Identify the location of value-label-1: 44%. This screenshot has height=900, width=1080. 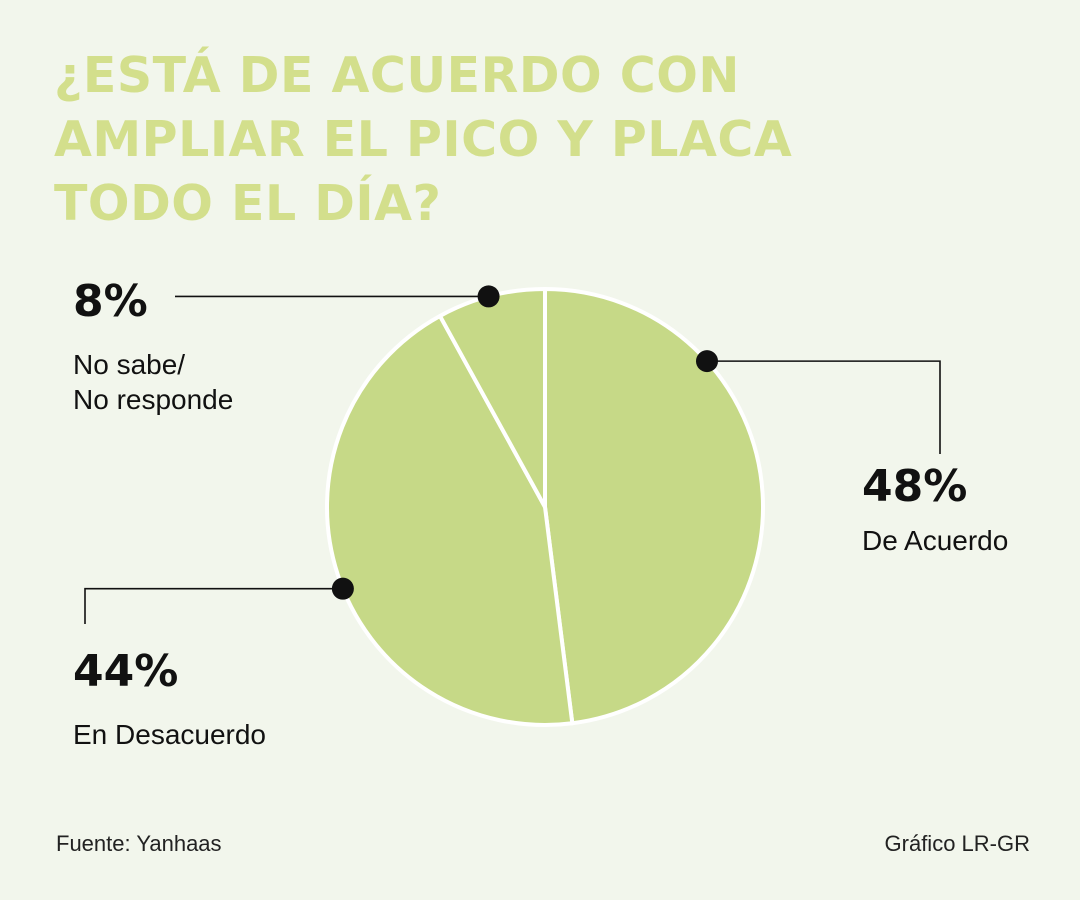
(125, 671).